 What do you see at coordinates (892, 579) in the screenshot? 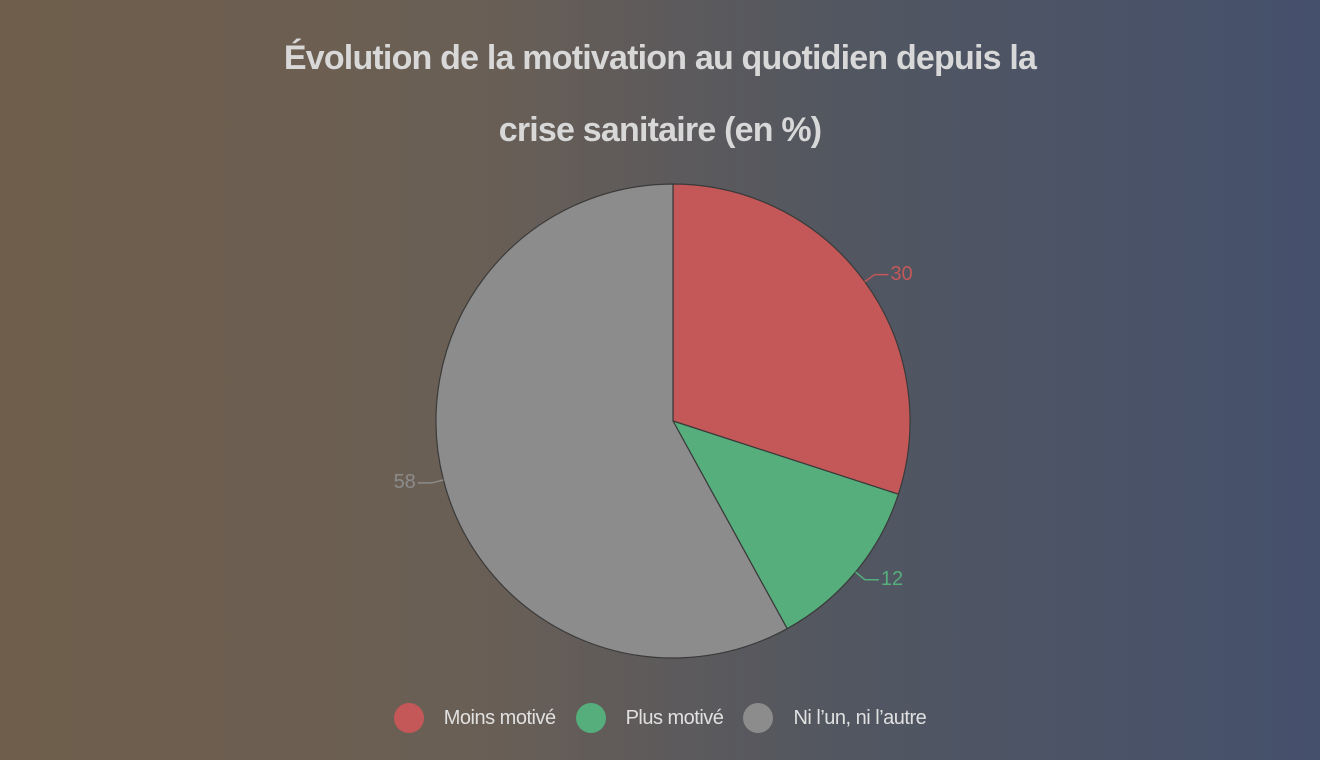
I see `data-label: 12` at bounding box center [892, 579].